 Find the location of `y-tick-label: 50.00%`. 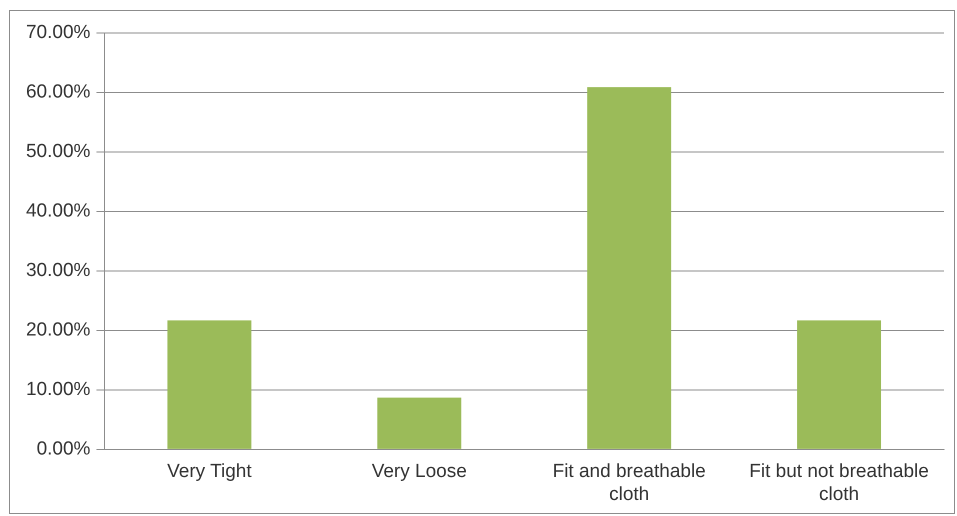

y-tick-label: 50.00% is located at coordinates (58, 151).